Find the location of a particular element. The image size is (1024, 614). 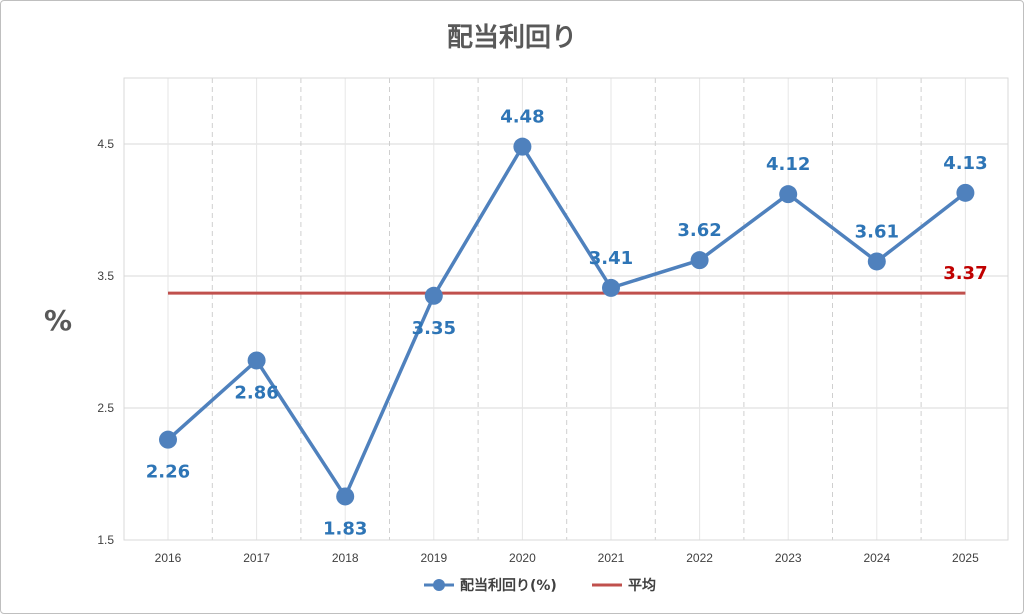

data-point-2018 is located at coordinates (345, 496).